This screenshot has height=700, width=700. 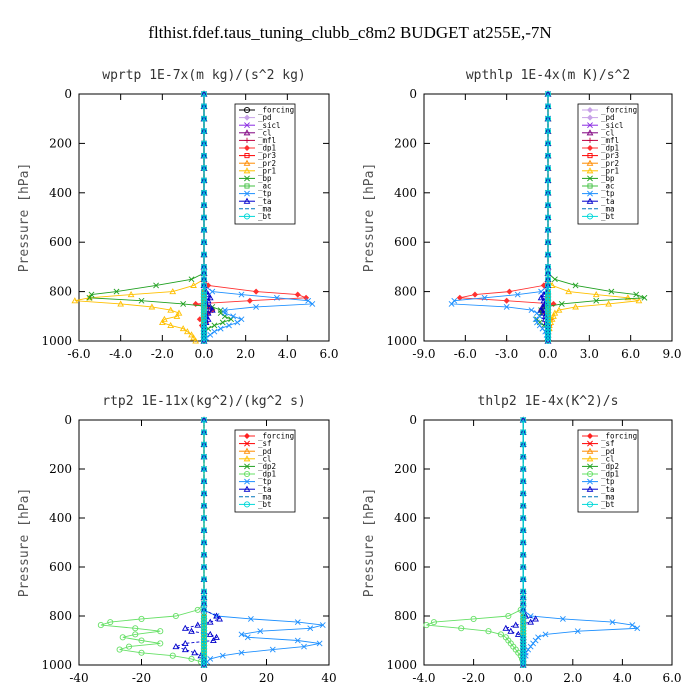 What do you see at coordinates (139, 217) in the screenshot?
I see `series-pr1` at bounding box center [139, 217].